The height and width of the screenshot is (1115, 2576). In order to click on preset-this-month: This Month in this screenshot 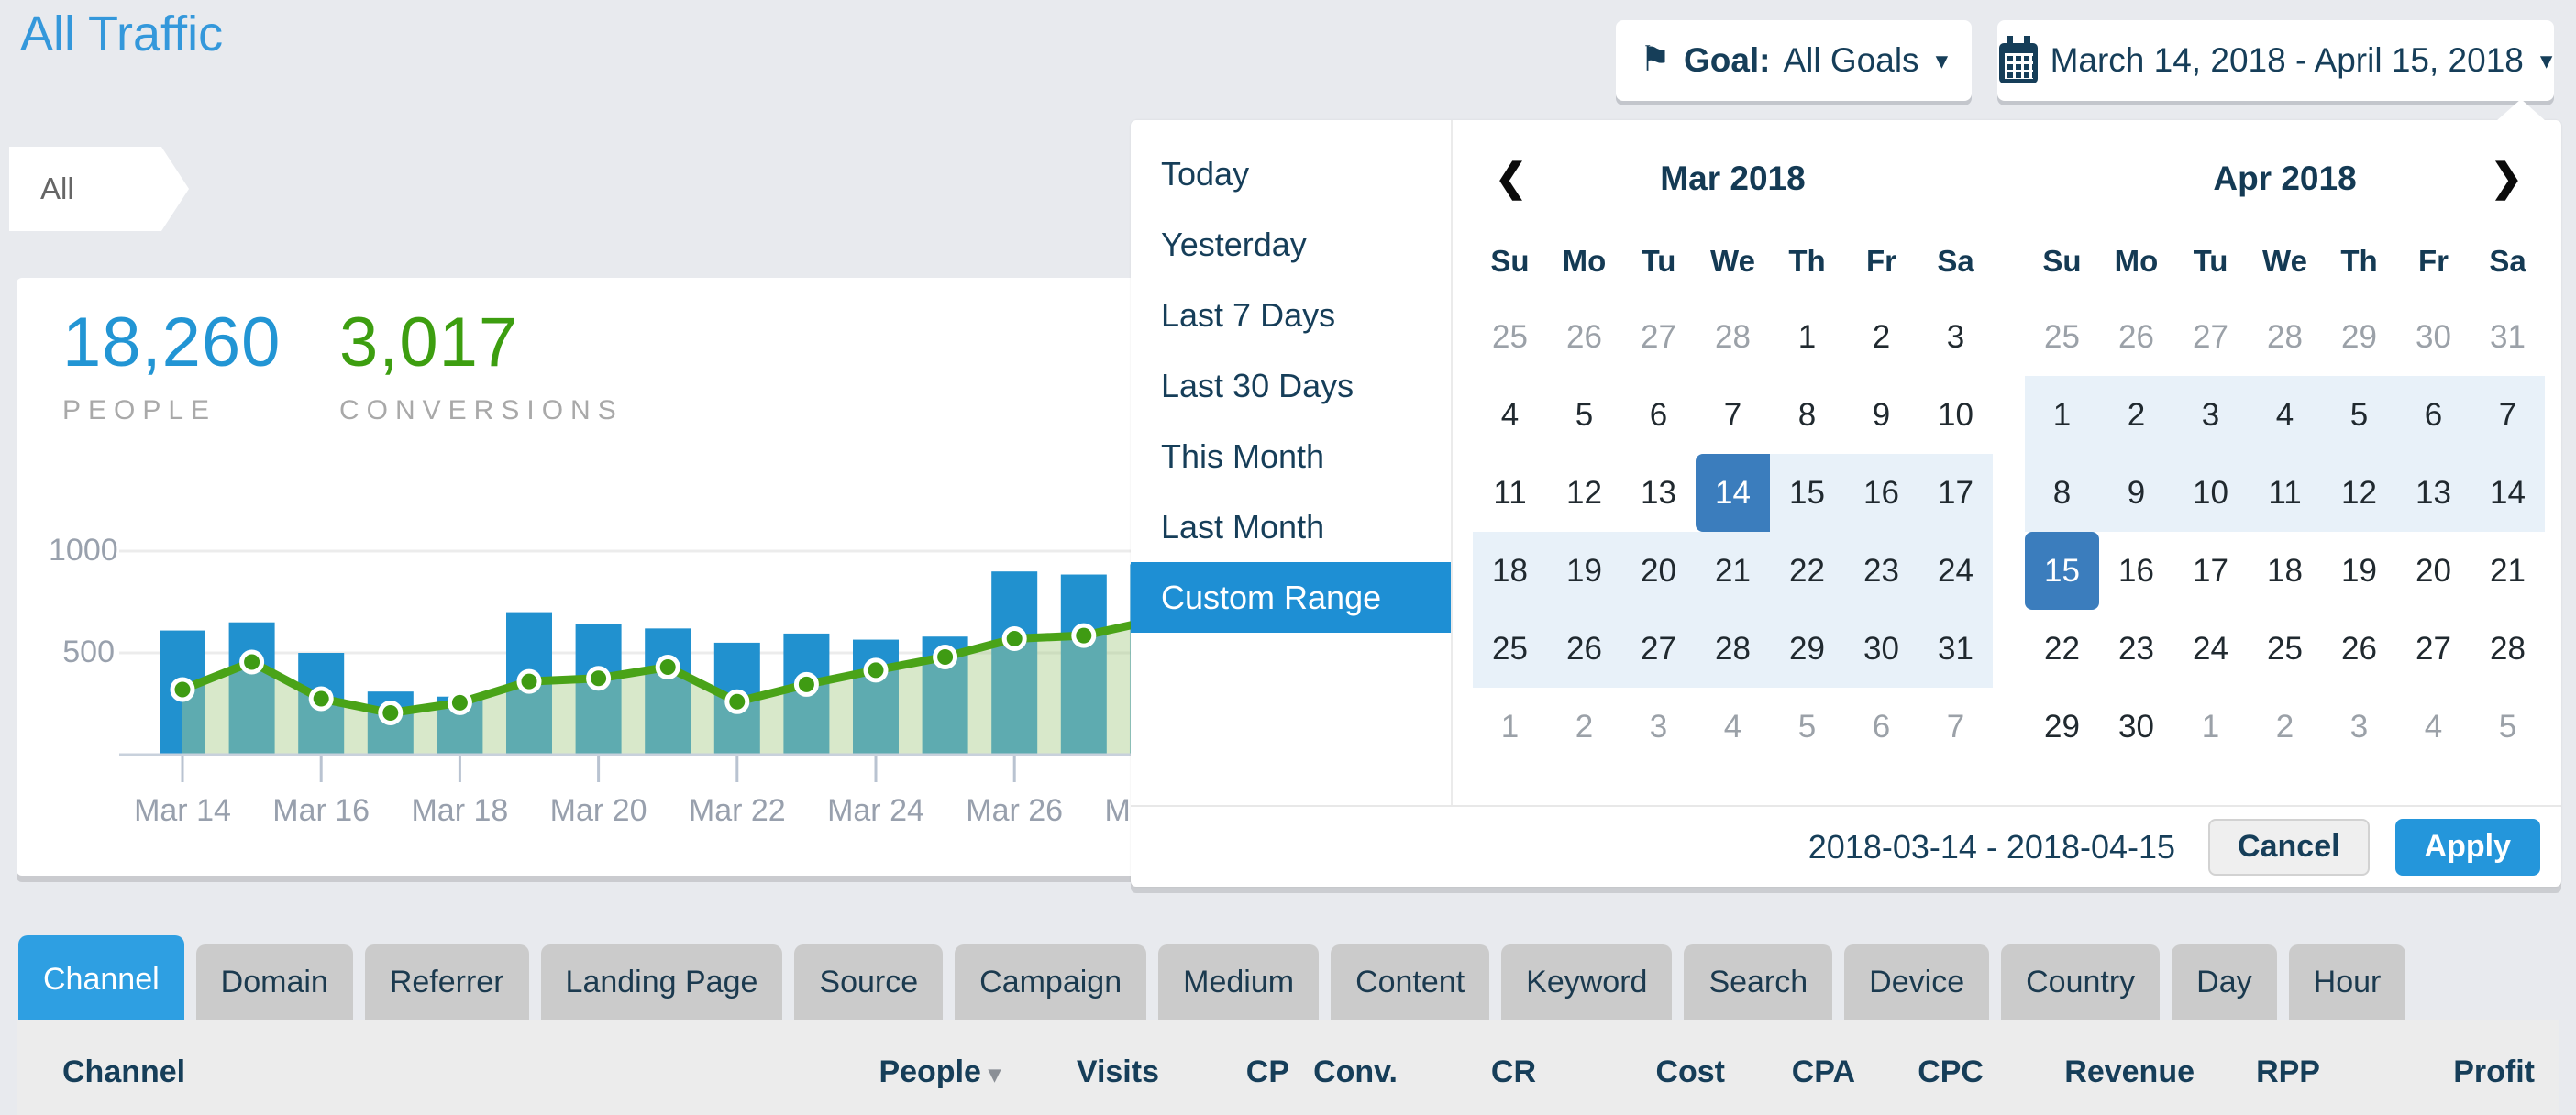, I will do `click(1243, 456)`.